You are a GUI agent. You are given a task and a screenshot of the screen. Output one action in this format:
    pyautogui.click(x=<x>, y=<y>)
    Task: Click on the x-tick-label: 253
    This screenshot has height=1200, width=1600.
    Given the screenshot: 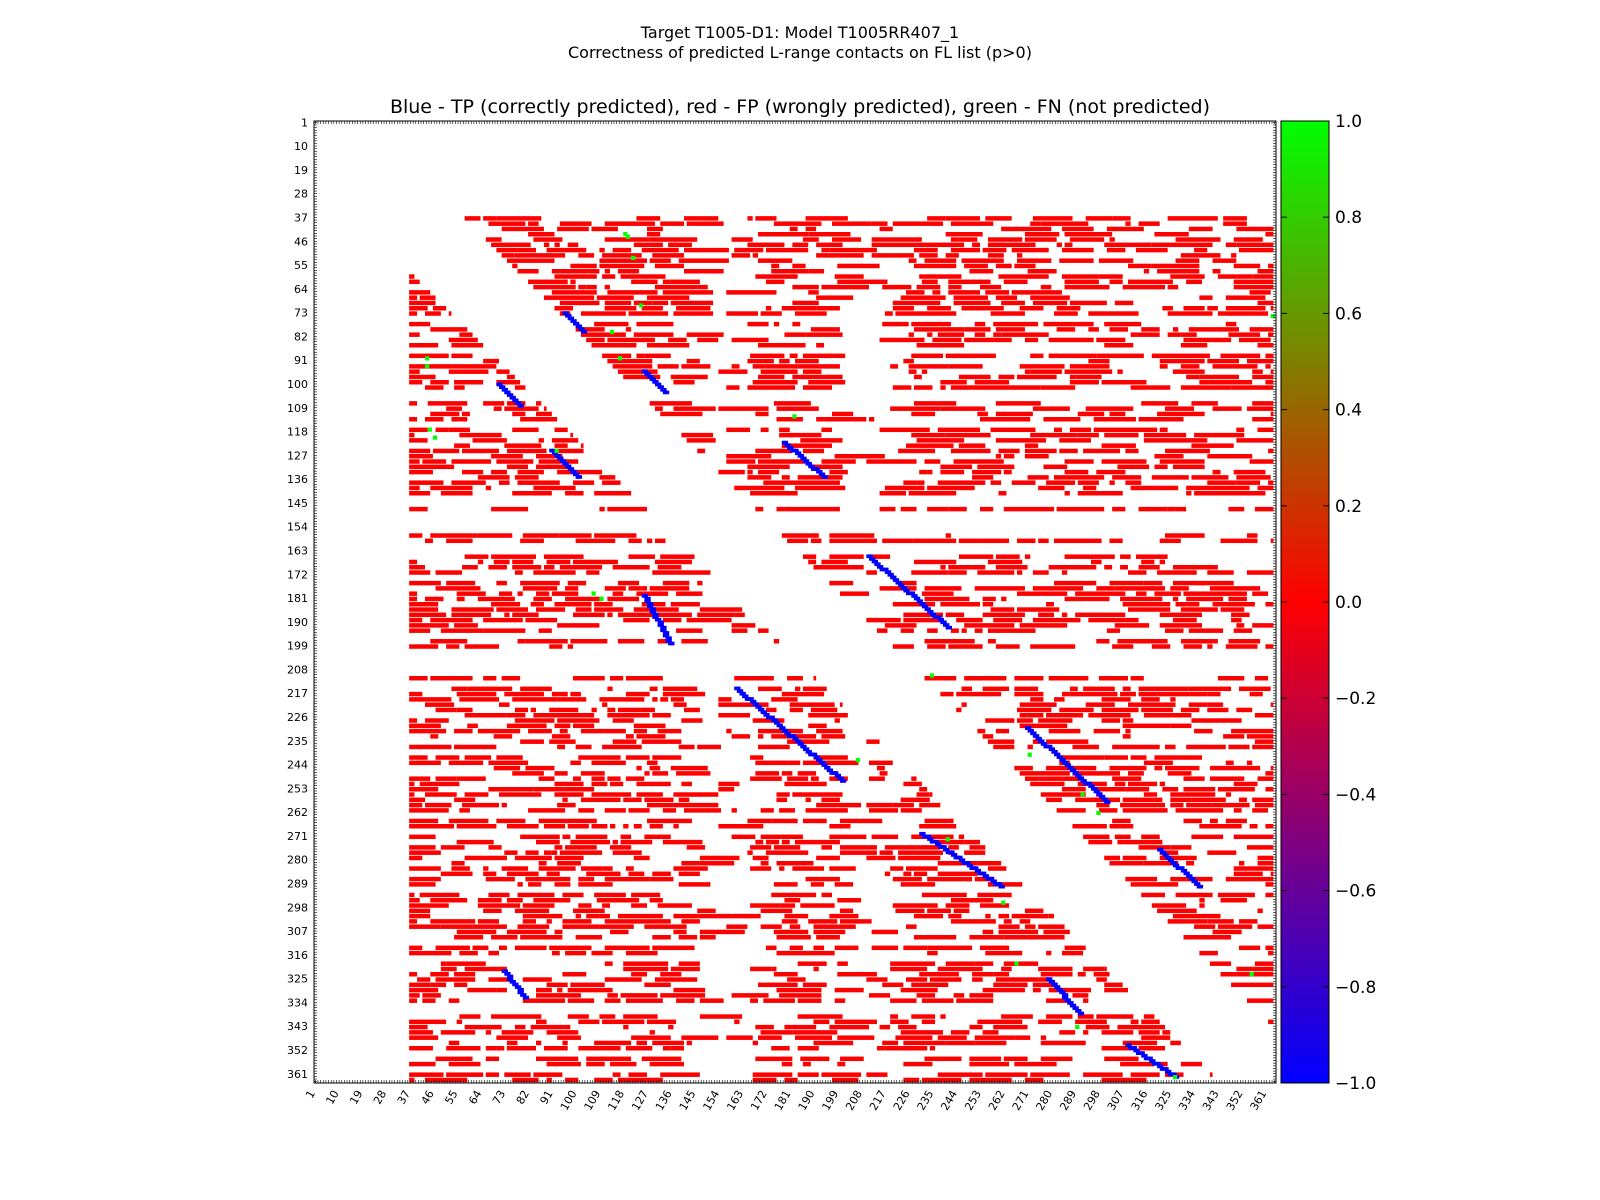 What is the action you would take?
    pyautogui.click(x=973, y=1100)
    